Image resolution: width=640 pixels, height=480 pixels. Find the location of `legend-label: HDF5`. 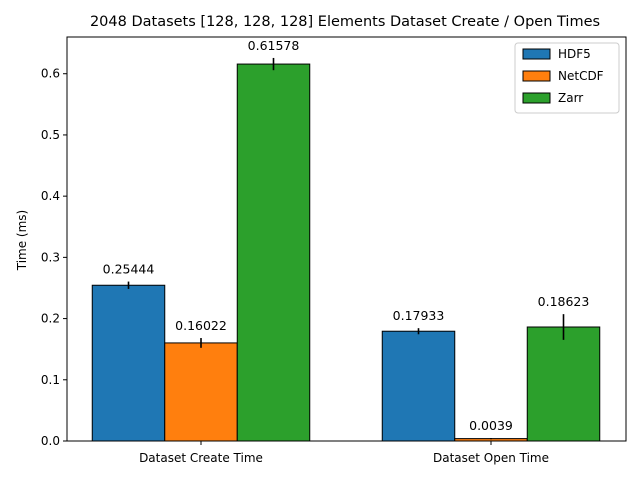

legend-label: HDF5 is located at coordinates (574, 54).